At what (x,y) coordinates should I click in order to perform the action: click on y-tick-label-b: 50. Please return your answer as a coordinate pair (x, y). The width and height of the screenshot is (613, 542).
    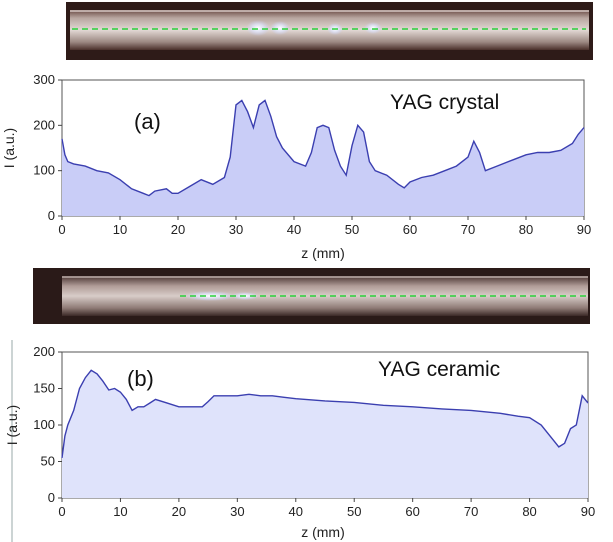
    Looking at the image, I should click on (48, 461).